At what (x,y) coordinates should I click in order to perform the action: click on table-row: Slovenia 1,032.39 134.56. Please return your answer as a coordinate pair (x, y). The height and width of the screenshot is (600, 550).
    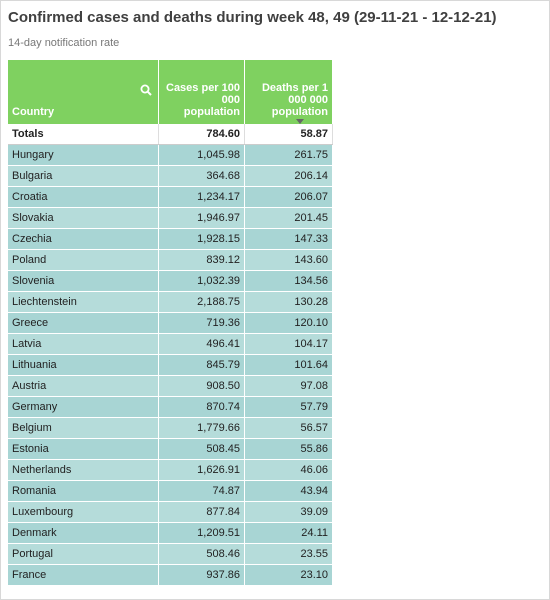
    Looking at the image, I should click on (170, 281).